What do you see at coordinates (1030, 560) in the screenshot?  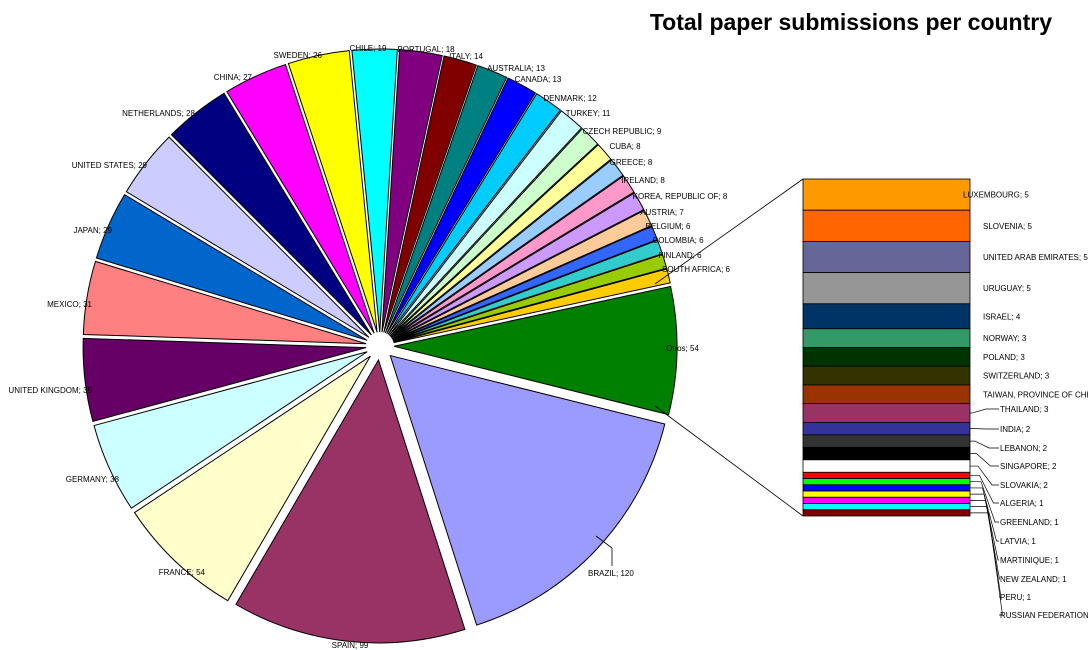 I see `bar-label-martinique: MARTINIQUE; 1` at bounding box center [1030, 560].